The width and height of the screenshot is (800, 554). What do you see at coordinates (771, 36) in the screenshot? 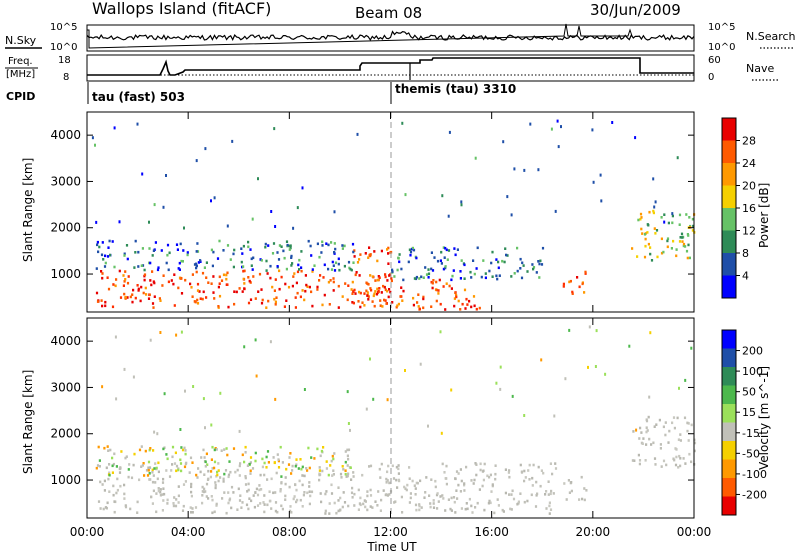
I see `noise-search-label: N.Search` at bounding box center [771, 36].